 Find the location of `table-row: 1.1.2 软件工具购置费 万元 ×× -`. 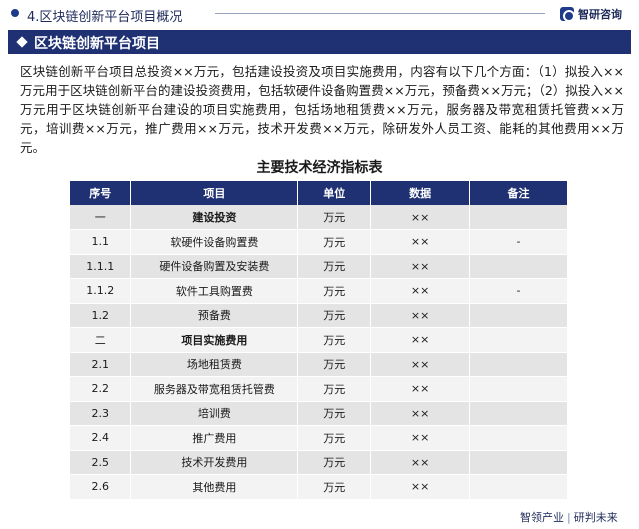

table-row: 1.1.2 软件工具购置费 万元 ×× - is located at coordinates (319, 291).